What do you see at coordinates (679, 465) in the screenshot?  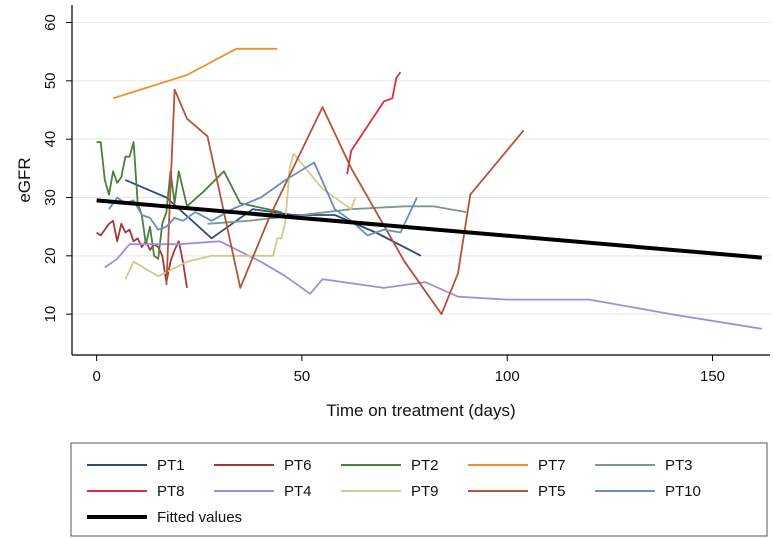 I see `legend-label: PT3` at bounding box center [679, 465].